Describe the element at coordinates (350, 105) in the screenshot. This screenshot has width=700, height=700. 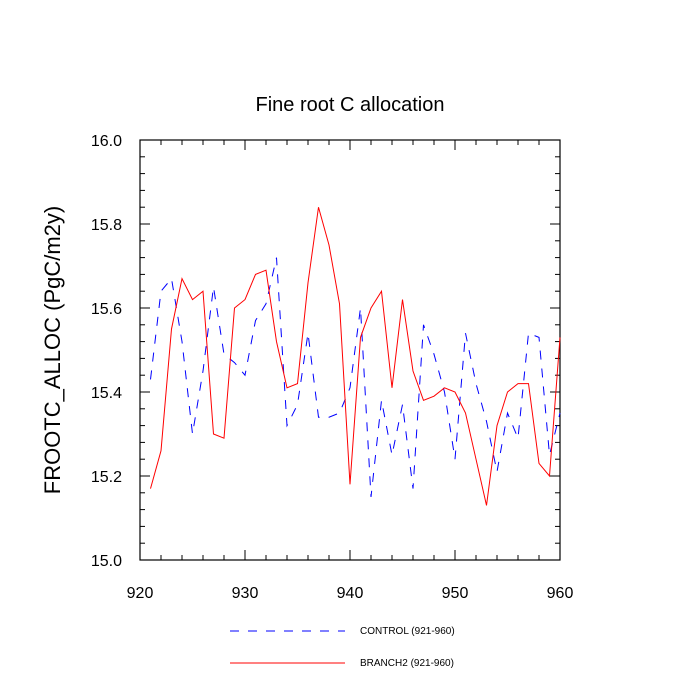
I see `chart-title: Fine root C allocation` at that location.